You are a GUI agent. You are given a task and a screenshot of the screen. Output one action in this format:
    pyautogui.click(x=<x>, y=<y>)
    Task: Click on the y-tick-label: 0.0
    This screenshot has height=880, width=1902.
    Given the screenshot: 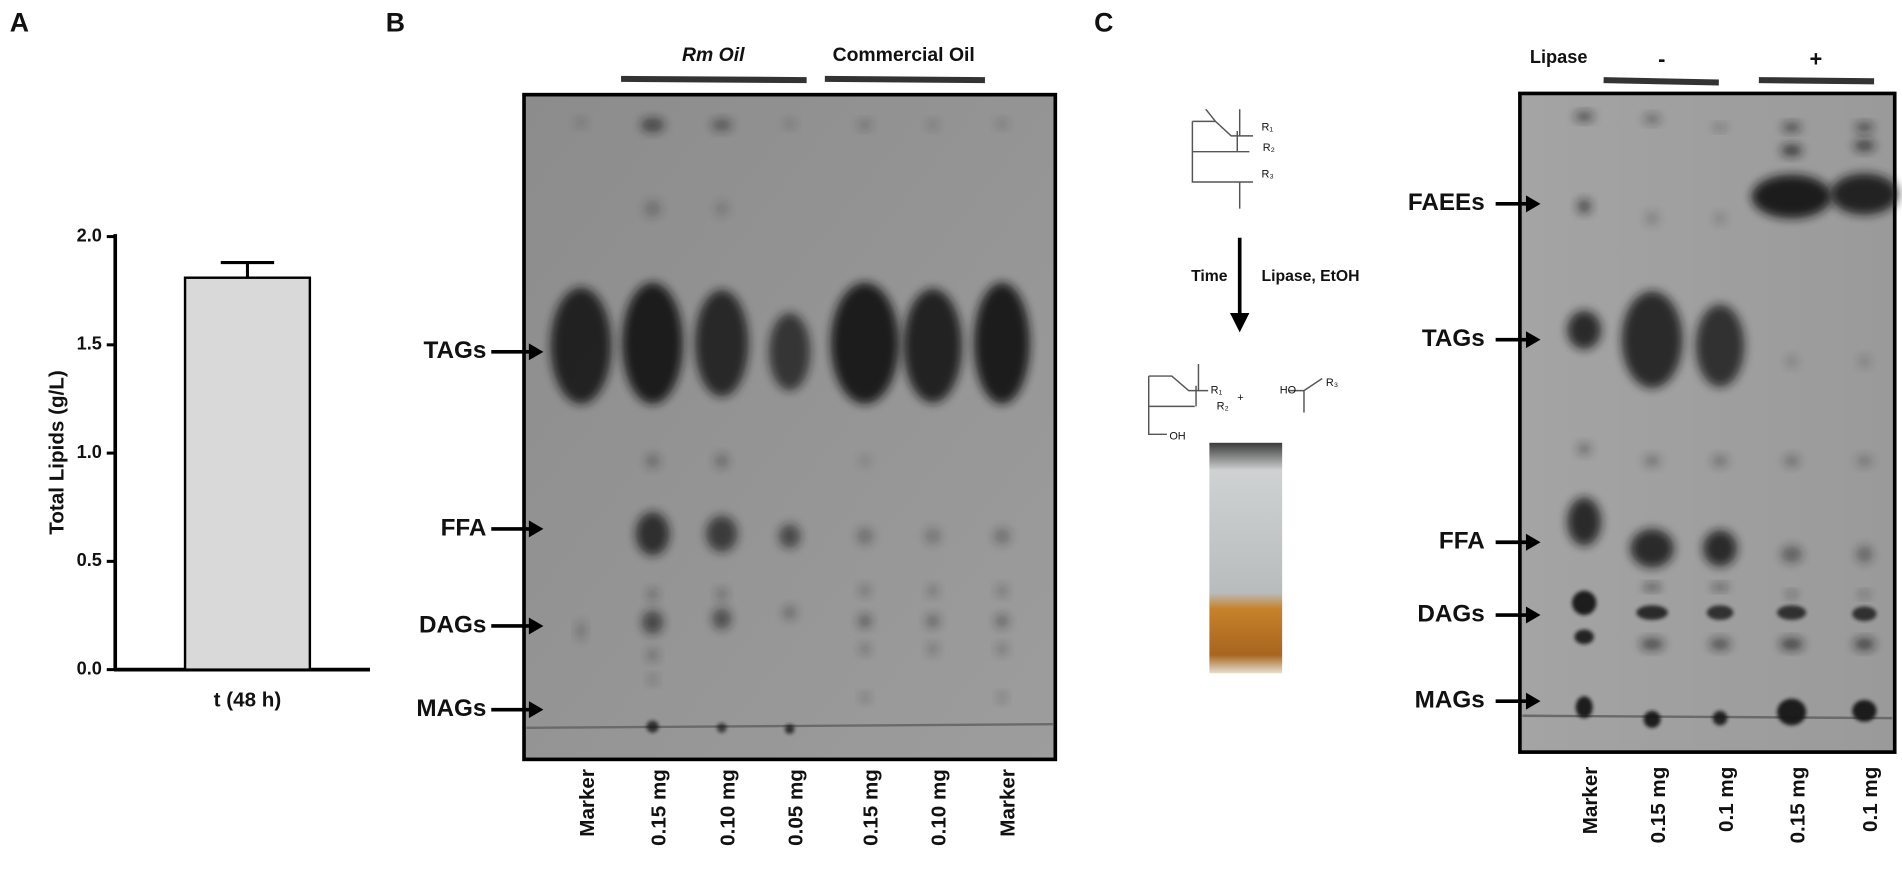 What is the action you would take?
    pyautogui.click(x=89, y=668)
    